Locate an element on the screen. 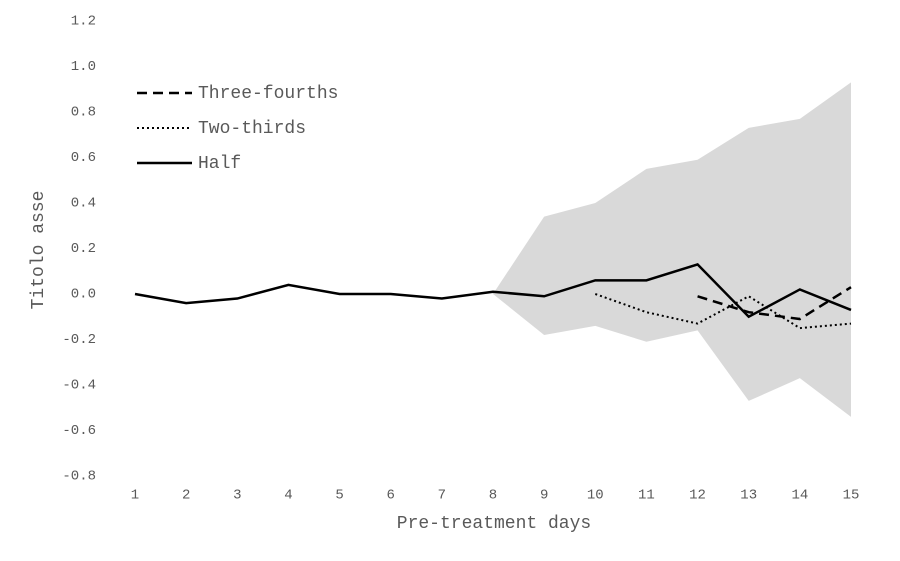  x-tick-label: 3 is located at coordinates (237, 496).